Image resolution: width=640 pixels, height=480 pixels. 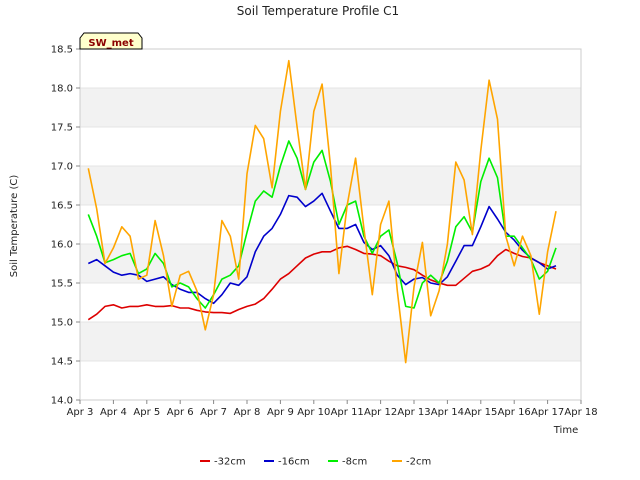 I want to click on y-tick-label: 18.0, so click(x=62, y=89).